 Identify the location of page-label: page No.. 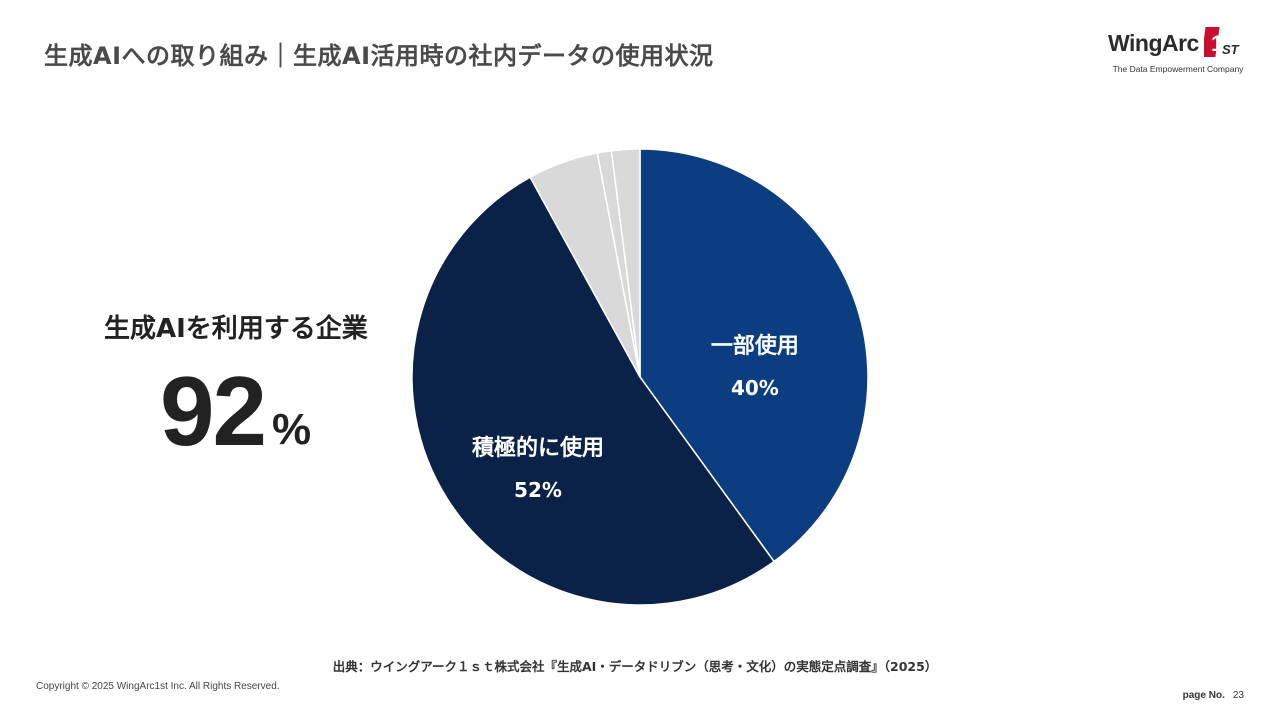
(1203, 695).